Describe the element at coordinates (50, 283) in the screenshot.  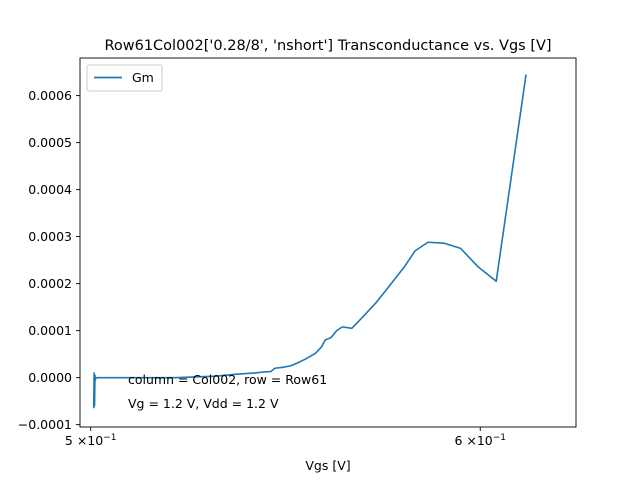
I see `y-tick-label-3: 0.0002` at that location.